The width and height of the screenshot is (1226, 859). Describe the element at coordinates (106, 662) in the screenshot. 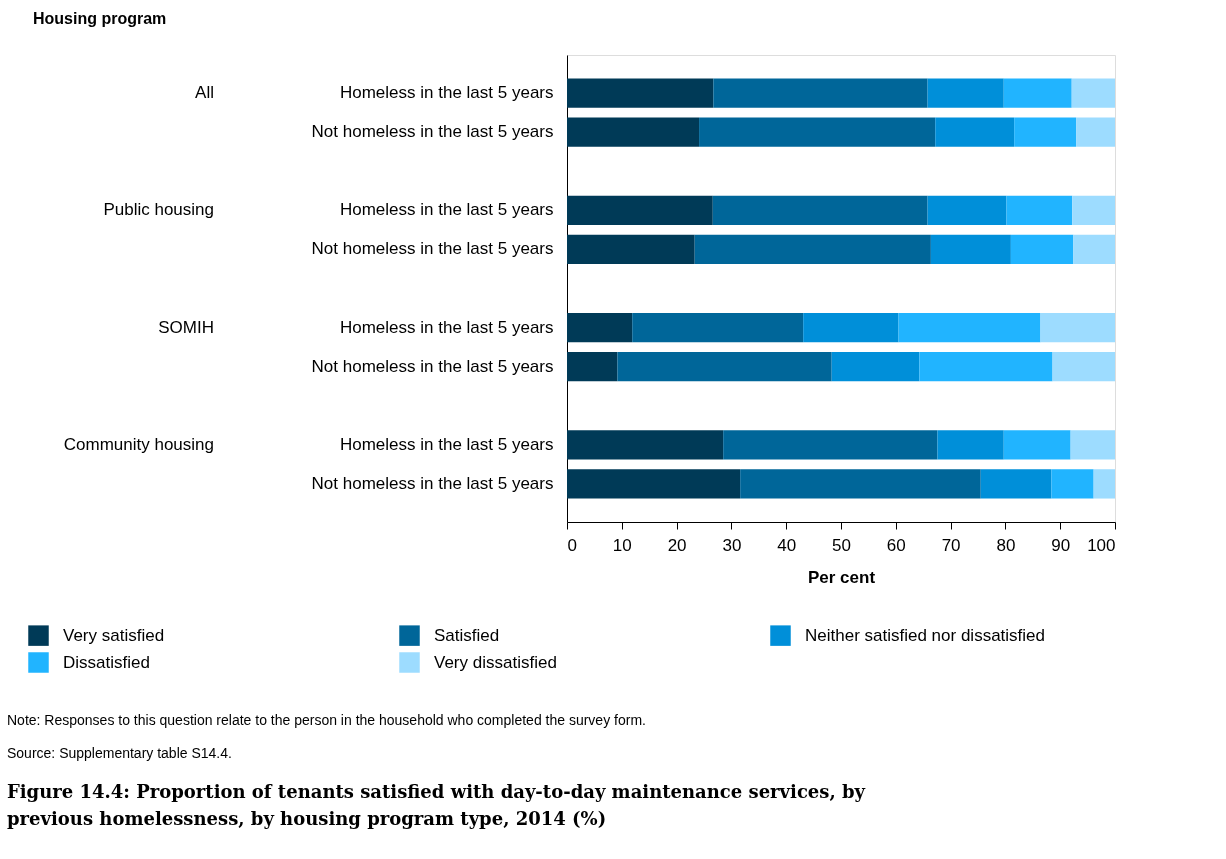

I see `legend-label: Dissatisfied` at that location.